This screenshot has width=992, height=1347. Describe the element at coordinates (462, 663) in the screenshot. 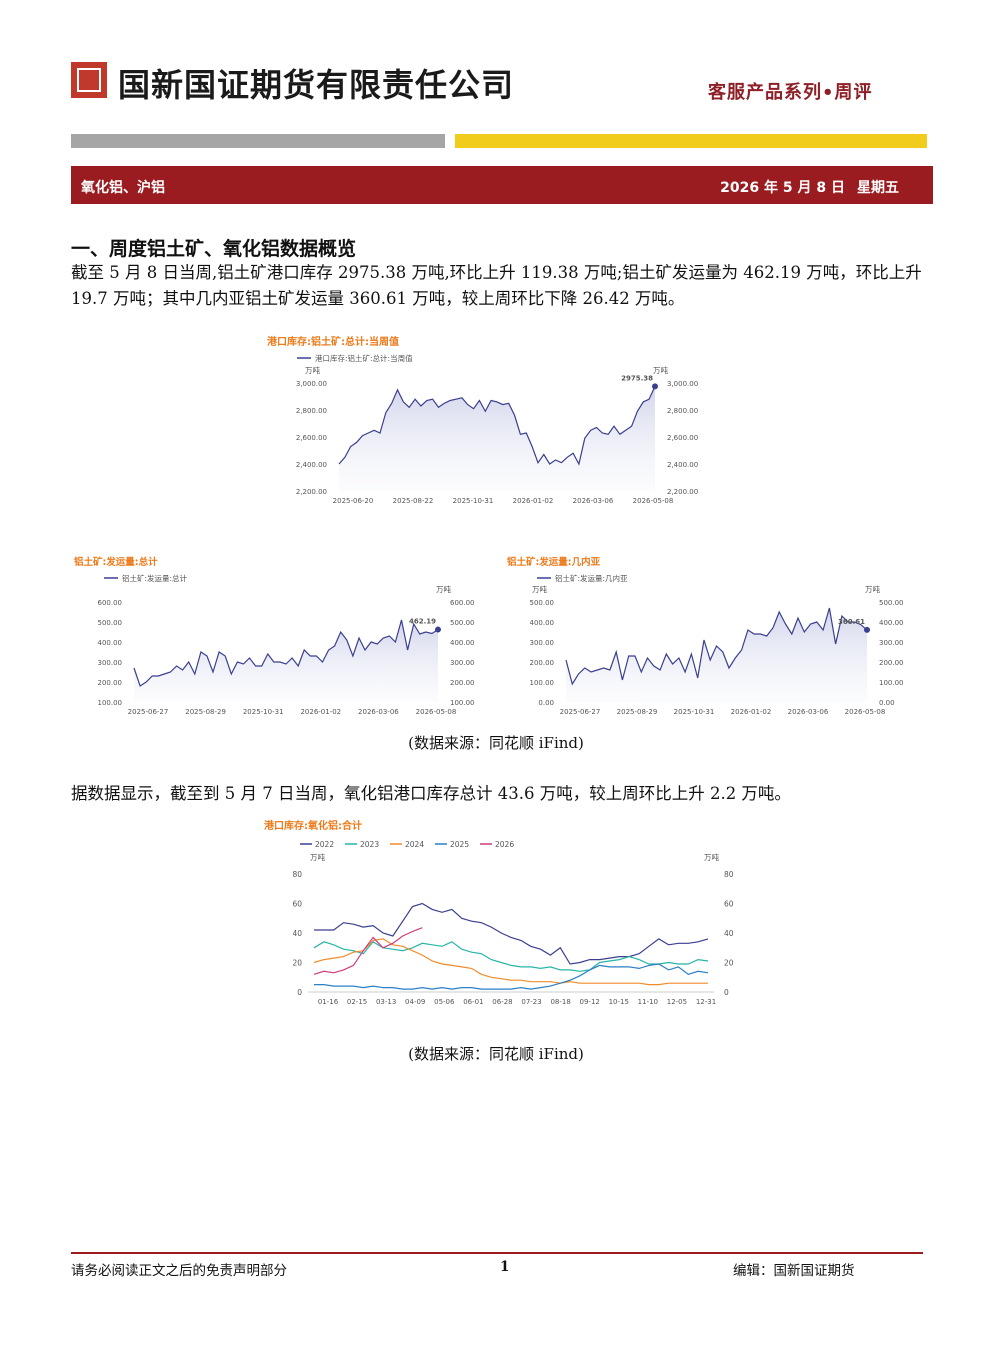

I see `y-tick-right: 300.00` at that location.